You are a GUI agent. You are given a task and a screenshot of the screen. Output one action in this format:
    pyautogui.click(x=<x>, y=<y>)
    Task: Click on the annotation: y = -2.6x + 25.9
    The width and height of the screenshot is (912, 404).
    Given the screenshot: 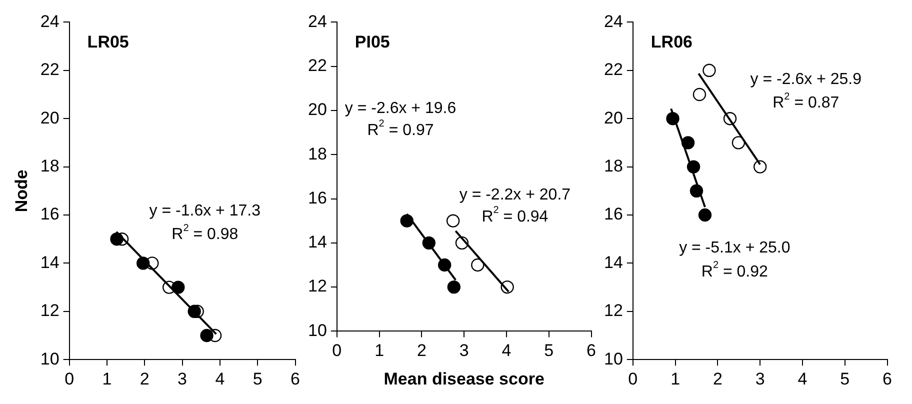 What is the action you would take?
    pyautogui.click(x=806, y=79)
    